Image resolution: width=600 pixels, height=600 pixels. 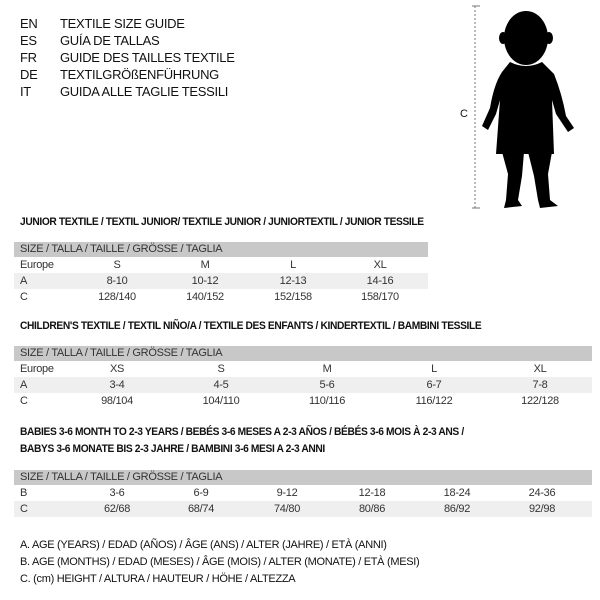 I want to click on table-row: A 8-10 10-12 12-13 14-16, so click(x=221, y=281).